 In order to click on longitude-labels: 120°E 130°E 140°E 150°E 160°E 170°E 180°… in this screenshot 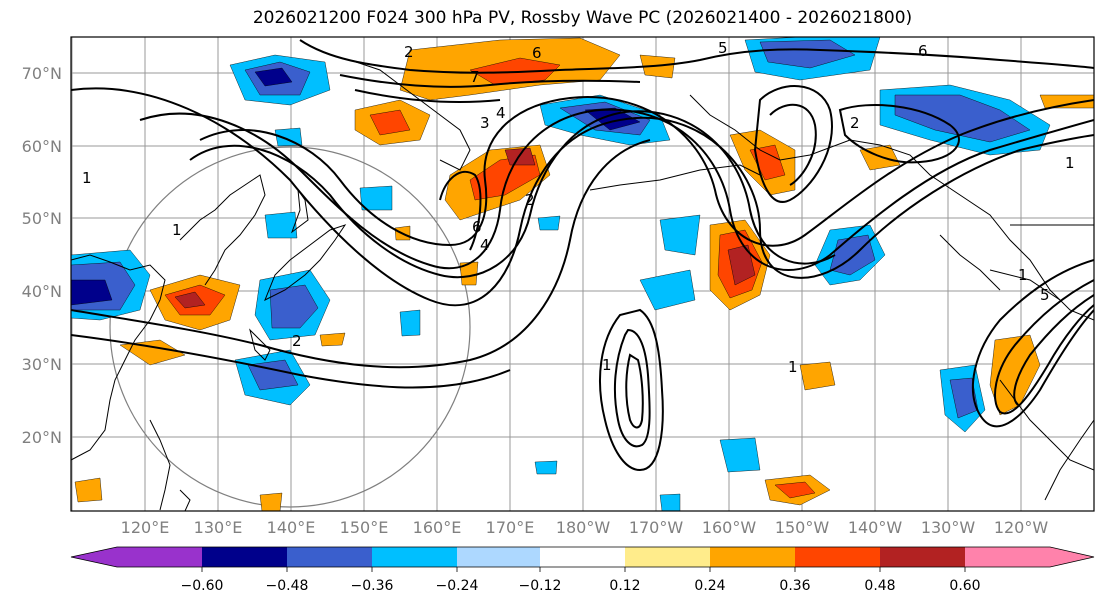, I will do `click(585, 527)`.